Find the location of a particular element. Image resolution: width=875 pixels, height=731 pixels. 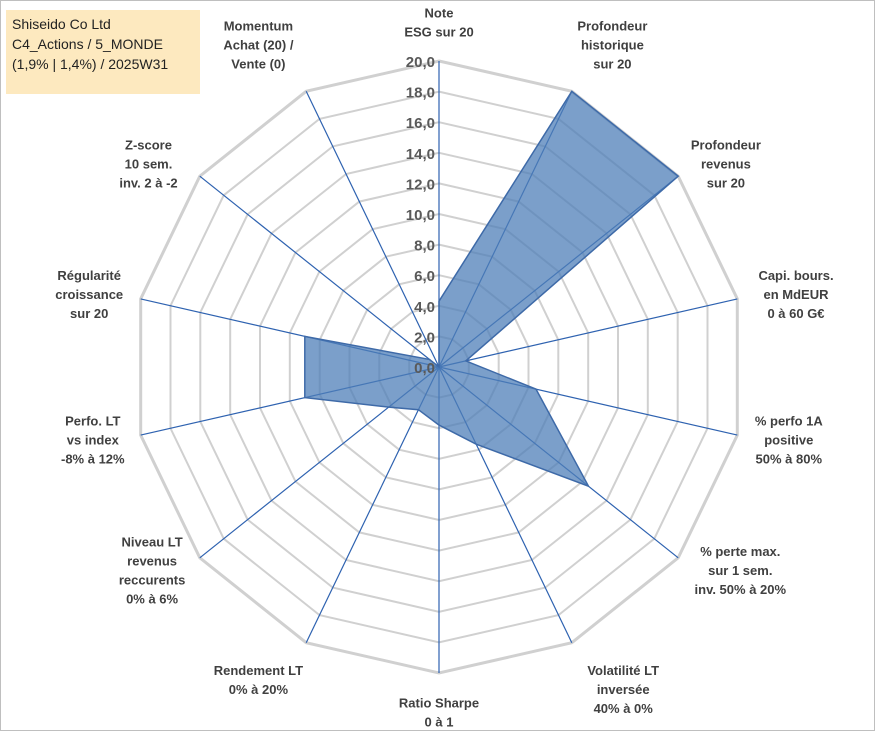

axis-label: Profondeur historique sur 20 is located at coordinates (612, 45).